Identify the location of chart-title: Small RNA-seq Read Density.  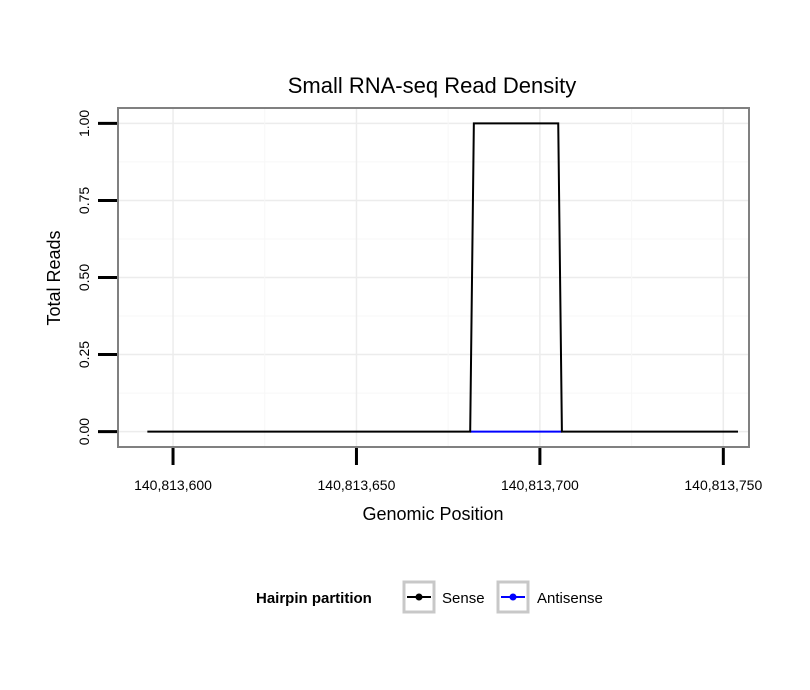
(432, 85).